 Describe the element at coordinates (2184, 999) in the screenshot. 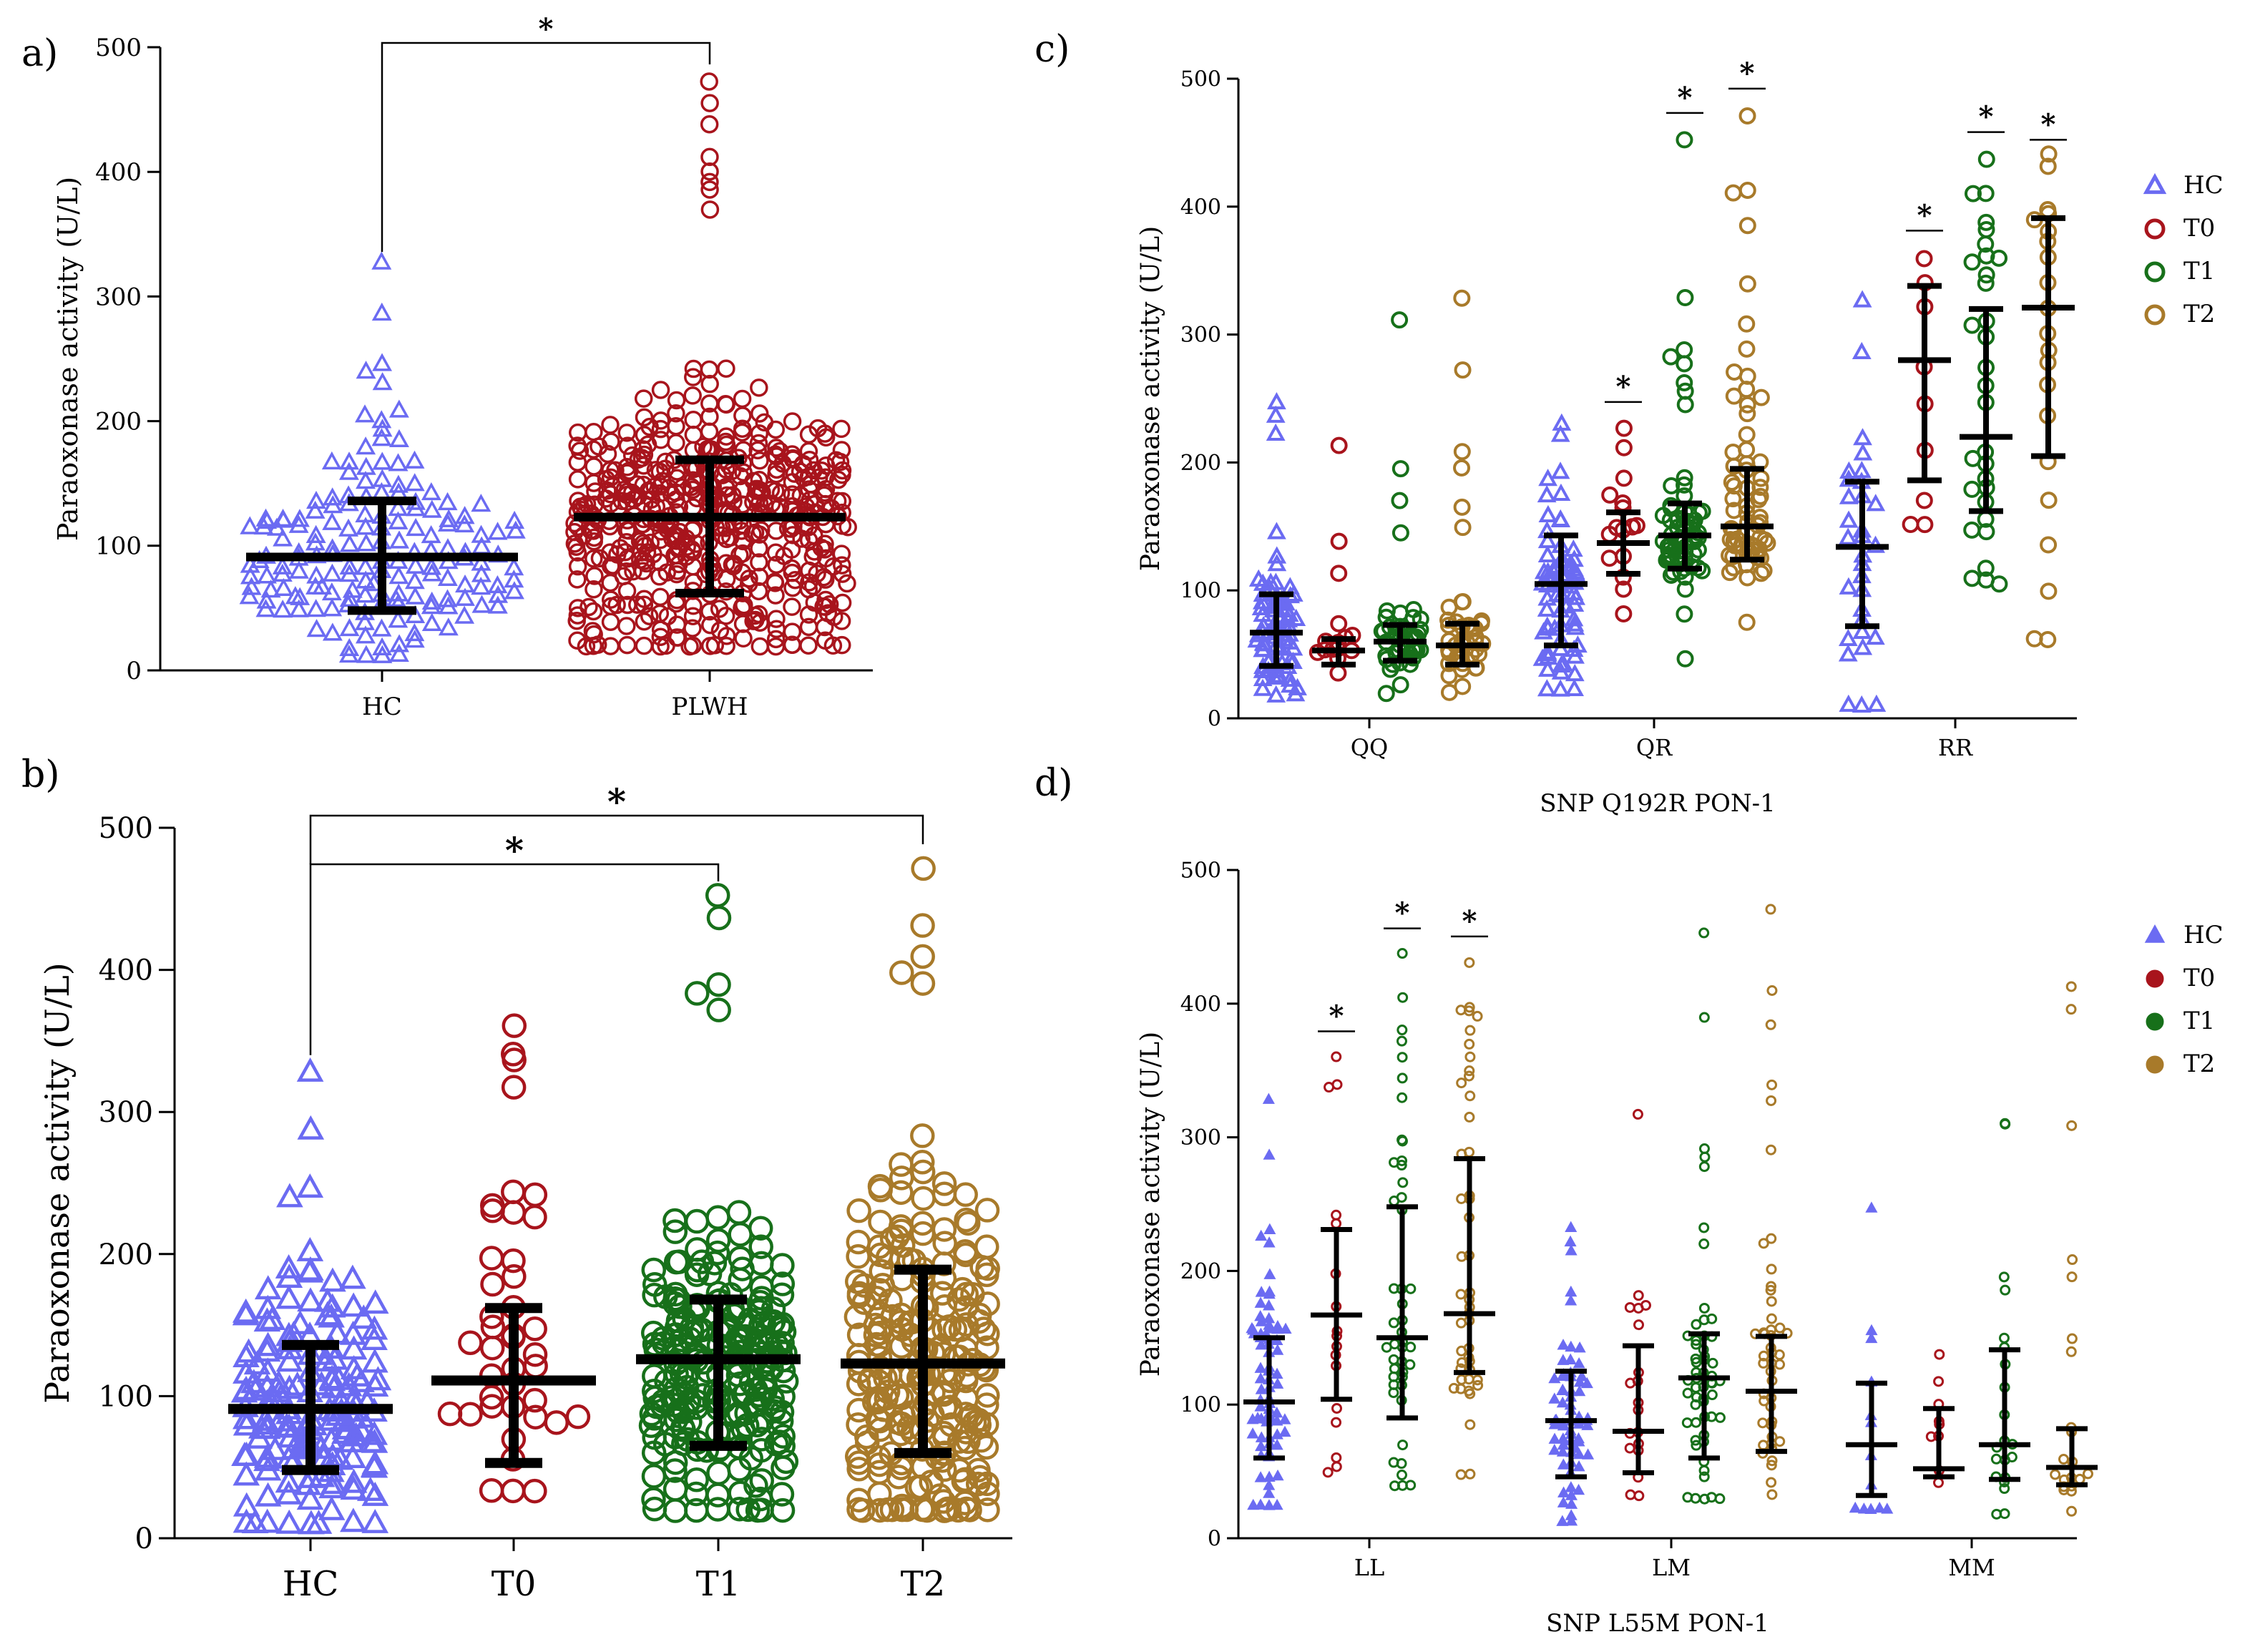

I see `legend: HC T0 T1 T2` at that location.